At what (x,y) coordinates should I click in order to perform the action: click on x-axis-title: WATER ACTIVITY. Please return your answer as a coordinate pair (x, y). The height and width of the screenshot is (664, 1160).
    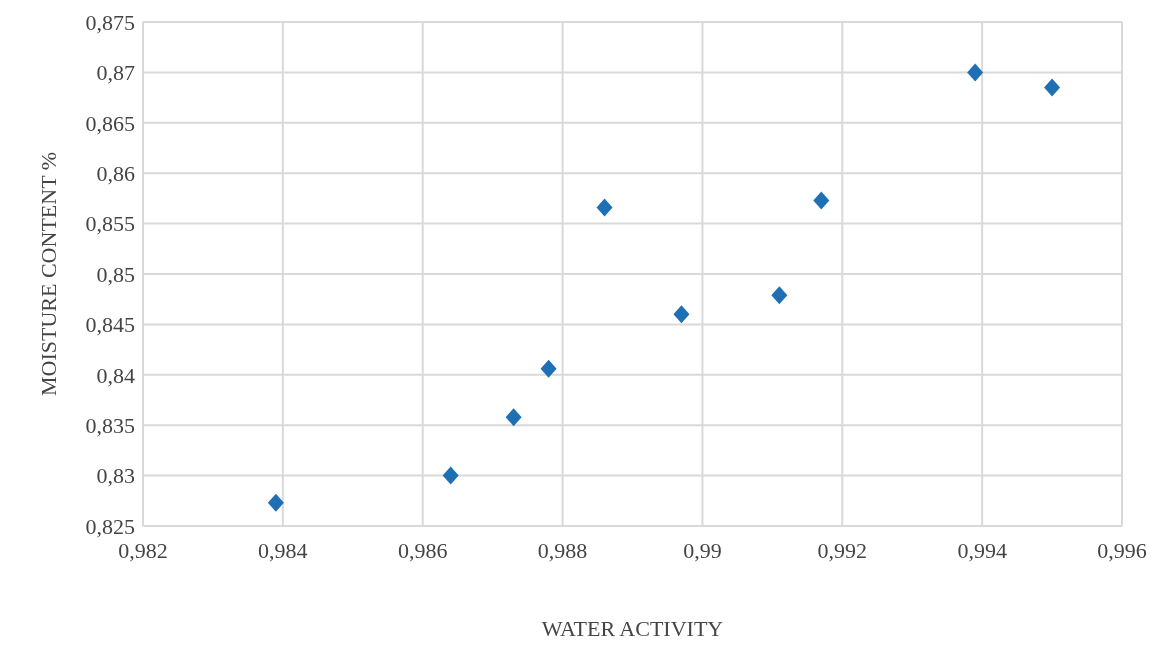
    Looking at the image, I should click on (632, 628).